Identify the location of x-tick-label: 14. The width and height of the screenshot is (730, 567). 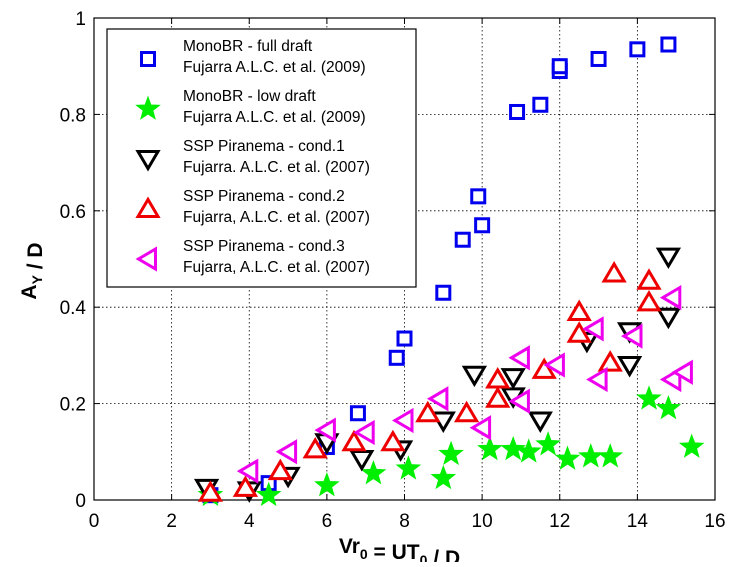
(638, 521).